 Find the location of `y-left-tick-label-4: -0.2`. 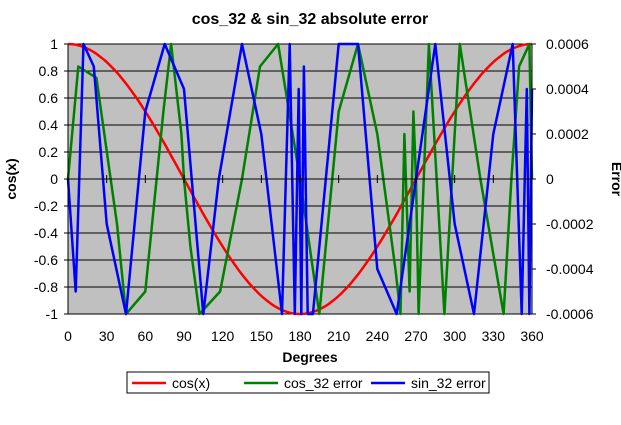

y-left-tick-label-4: -0.2 is located at coordinates (46, 206).